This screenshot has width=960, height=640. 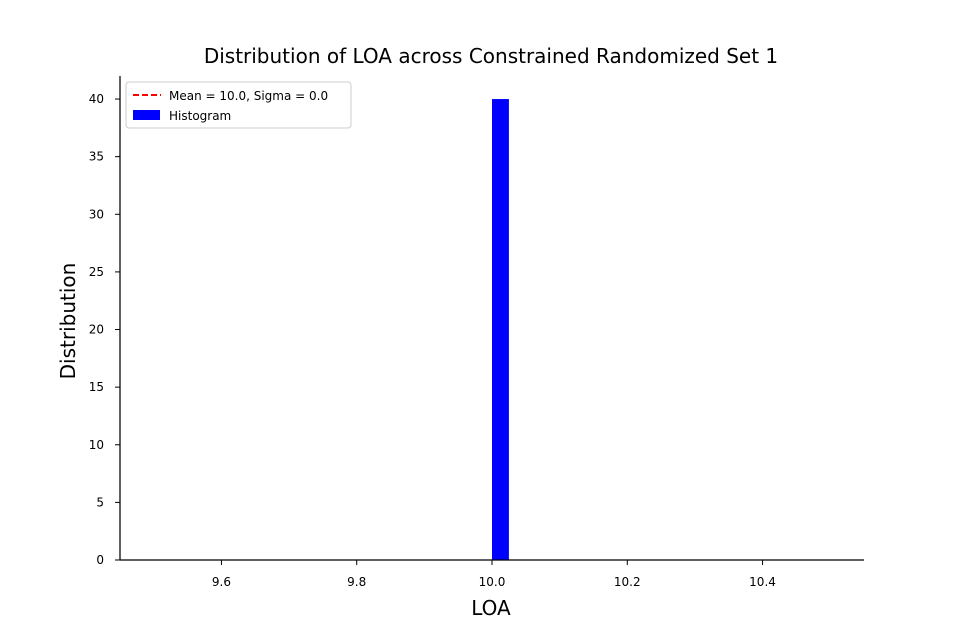 I want to click on legend-label-histogram: Histogram, so click(x=200, y=116).